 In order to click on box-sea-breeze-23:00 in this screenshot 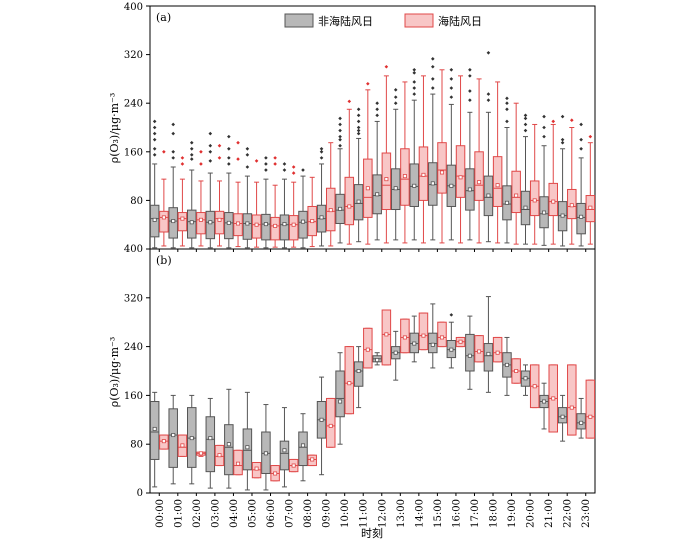, I will do `click(590, 189)`.